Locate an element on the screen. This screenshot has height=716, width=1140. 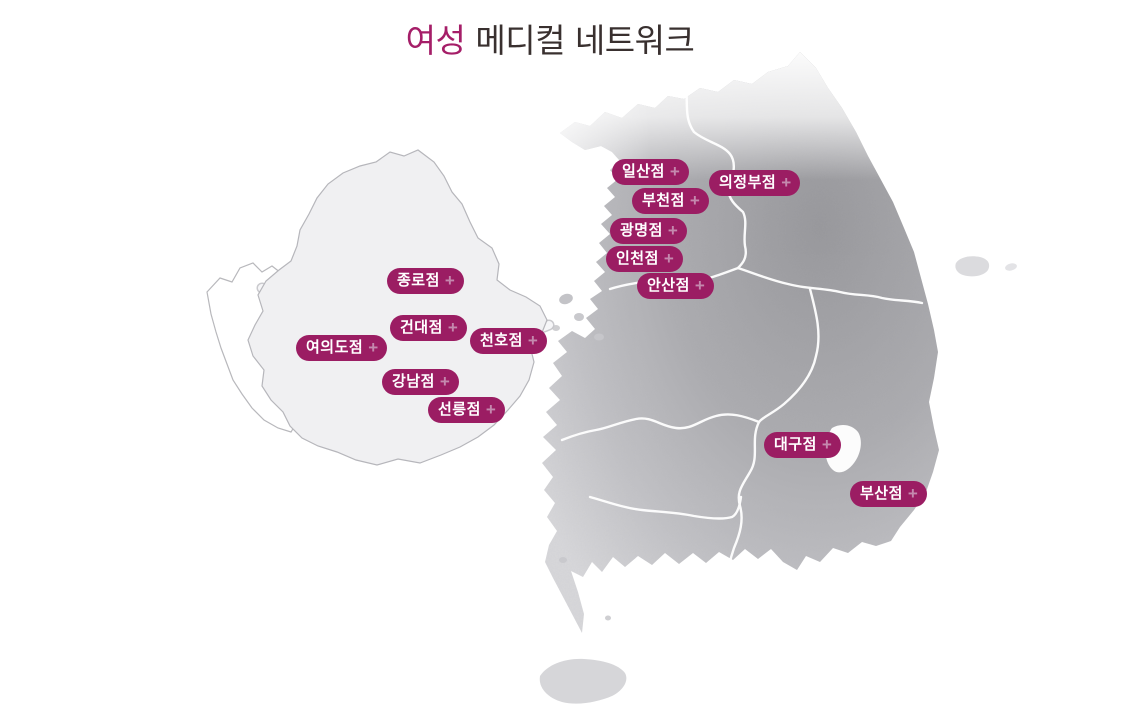
branch-badge-jongno: 종로점 + is located at coordinates (425, 281).